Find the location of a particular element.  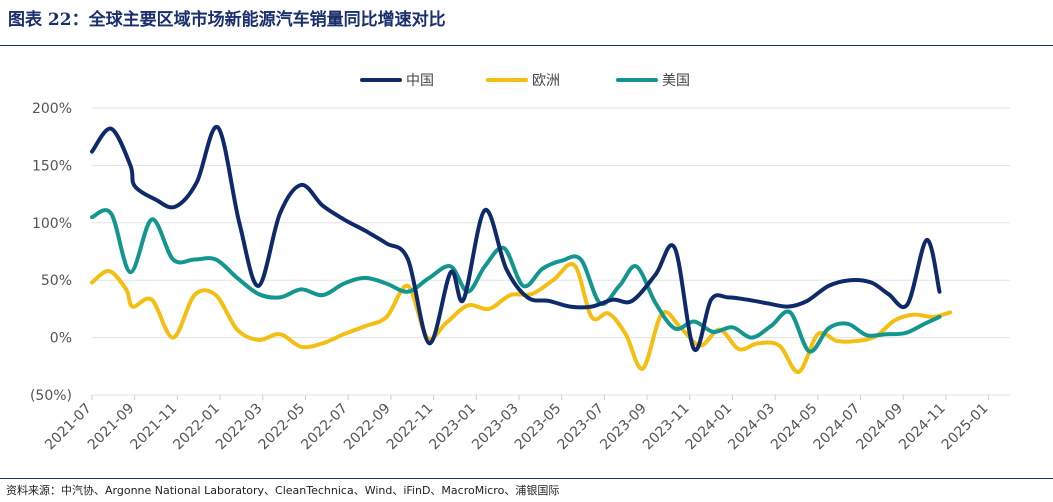

report-header: 图表 22：全球主要区域市场新能源汽车销量同比增速对比 is located at coordinates (526, 23).